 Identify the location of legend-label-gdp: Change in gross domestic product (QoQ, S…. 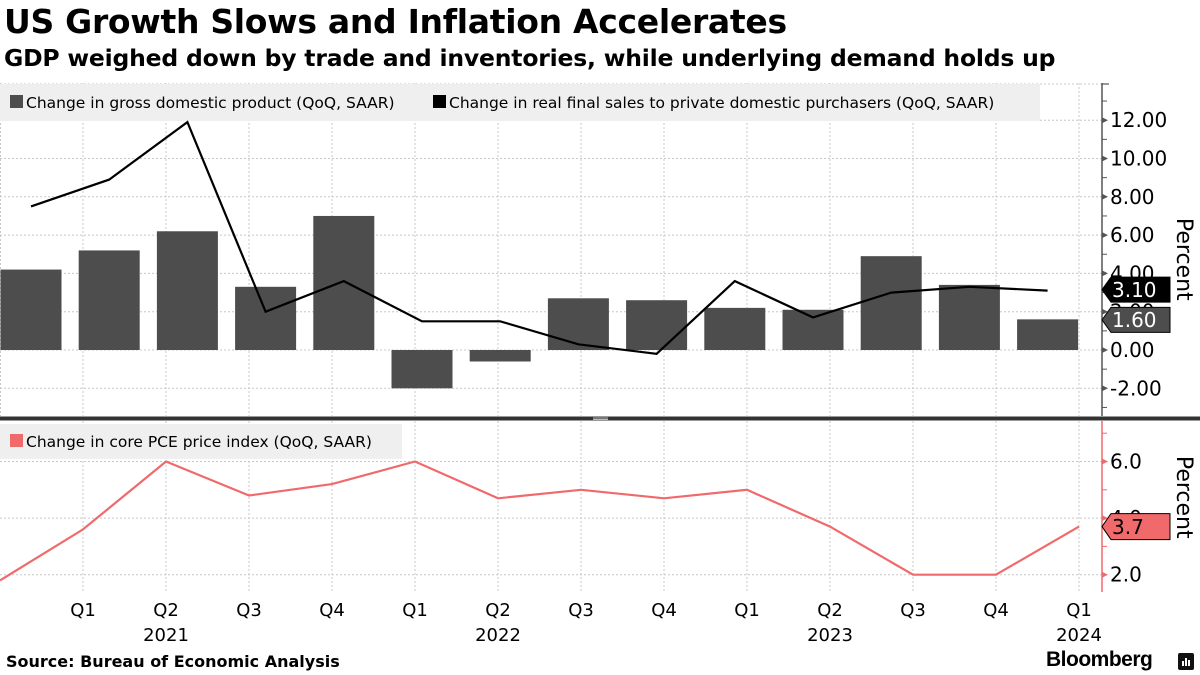
(210, 103).